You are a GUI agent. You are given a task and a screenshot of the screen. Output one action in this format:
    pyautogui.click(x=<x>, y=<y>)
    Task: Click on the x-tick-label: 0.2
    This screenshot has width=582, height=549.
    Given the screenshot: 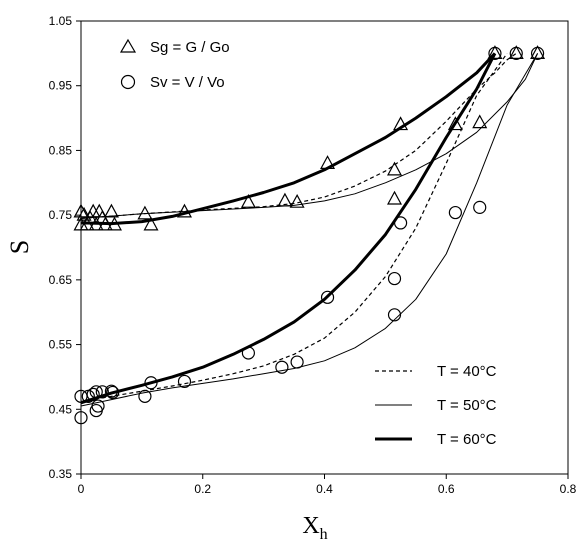 What is the action you would take?
    pyautogui.click(x=202, y=489)
    